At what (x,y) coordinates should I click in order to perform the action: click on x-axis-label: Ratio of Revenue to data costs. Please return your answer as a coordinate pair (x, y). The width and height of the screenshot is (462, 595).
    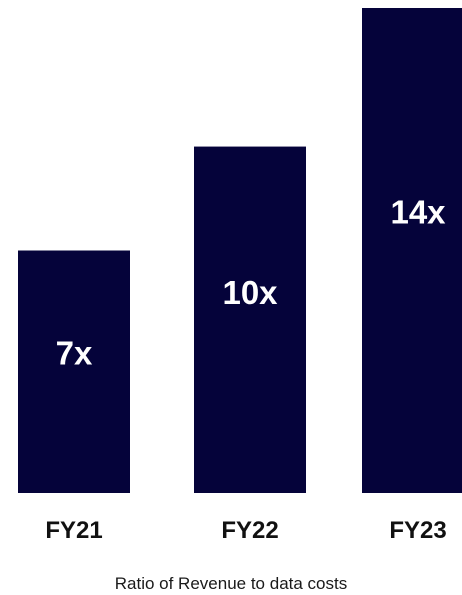
    Looking at the image, I should click on (231, 583).